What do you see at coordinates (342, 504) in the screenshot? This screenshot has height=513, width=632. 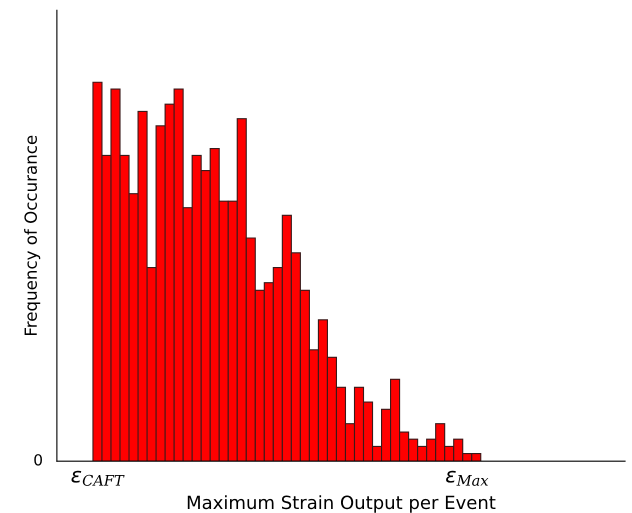 I see `x-axis-title: Maximum Strain Output per Event` at bounding box center [342, 504].